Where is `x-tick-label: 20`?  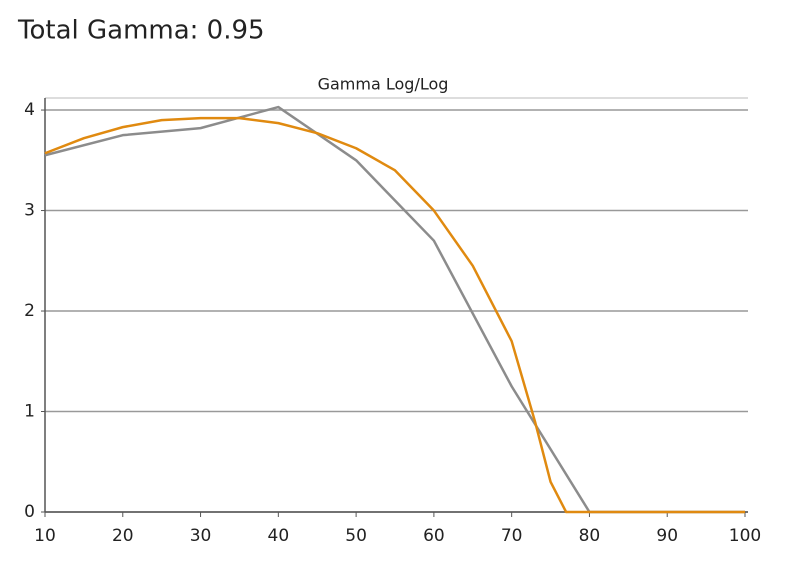 x-tick-label: 20 is located at coordinates (123, 536).